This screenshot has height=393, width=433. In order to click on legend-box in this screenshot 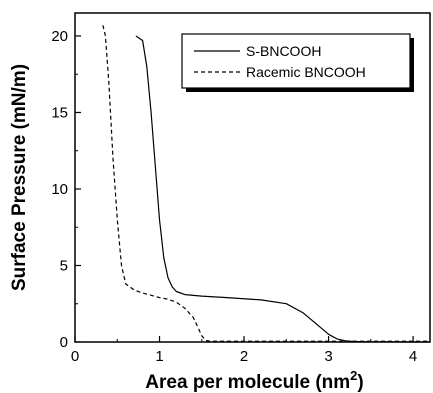, I will do `click(296, 61)`.